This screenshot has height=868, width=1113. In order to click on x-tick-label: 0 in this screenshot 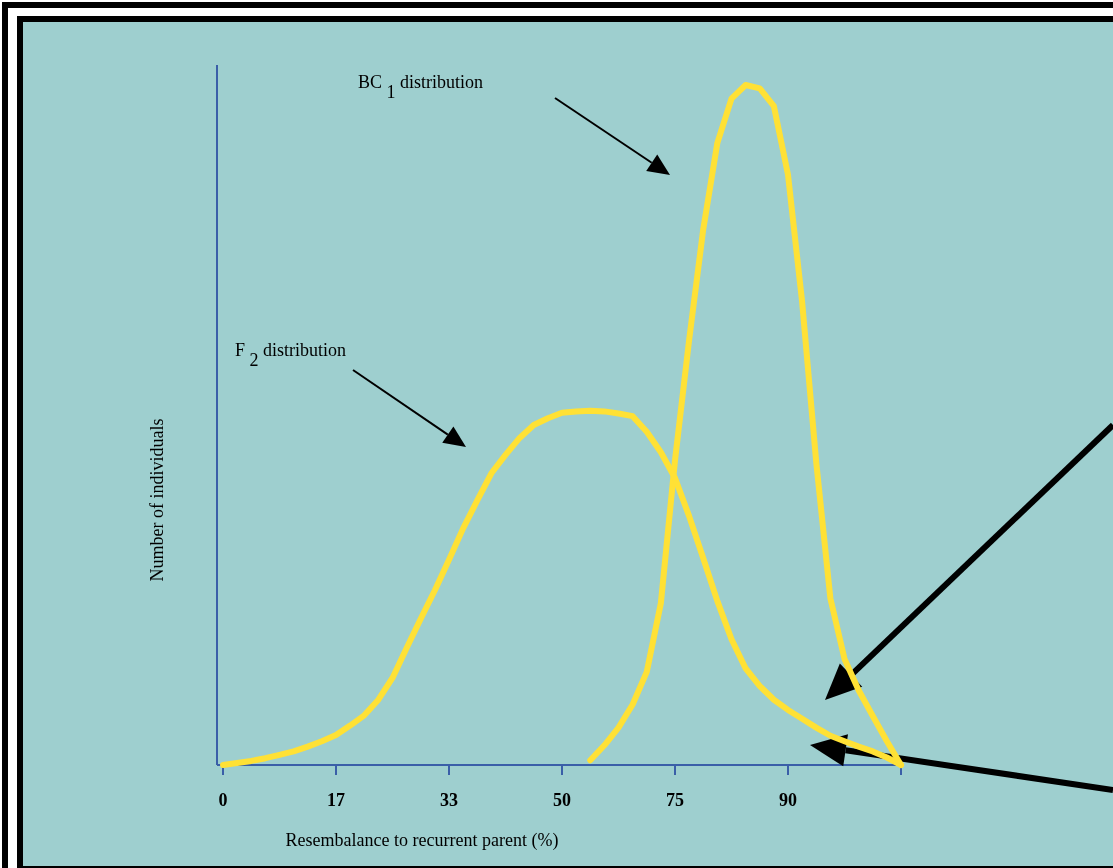, I will do `click(223, 800)`.